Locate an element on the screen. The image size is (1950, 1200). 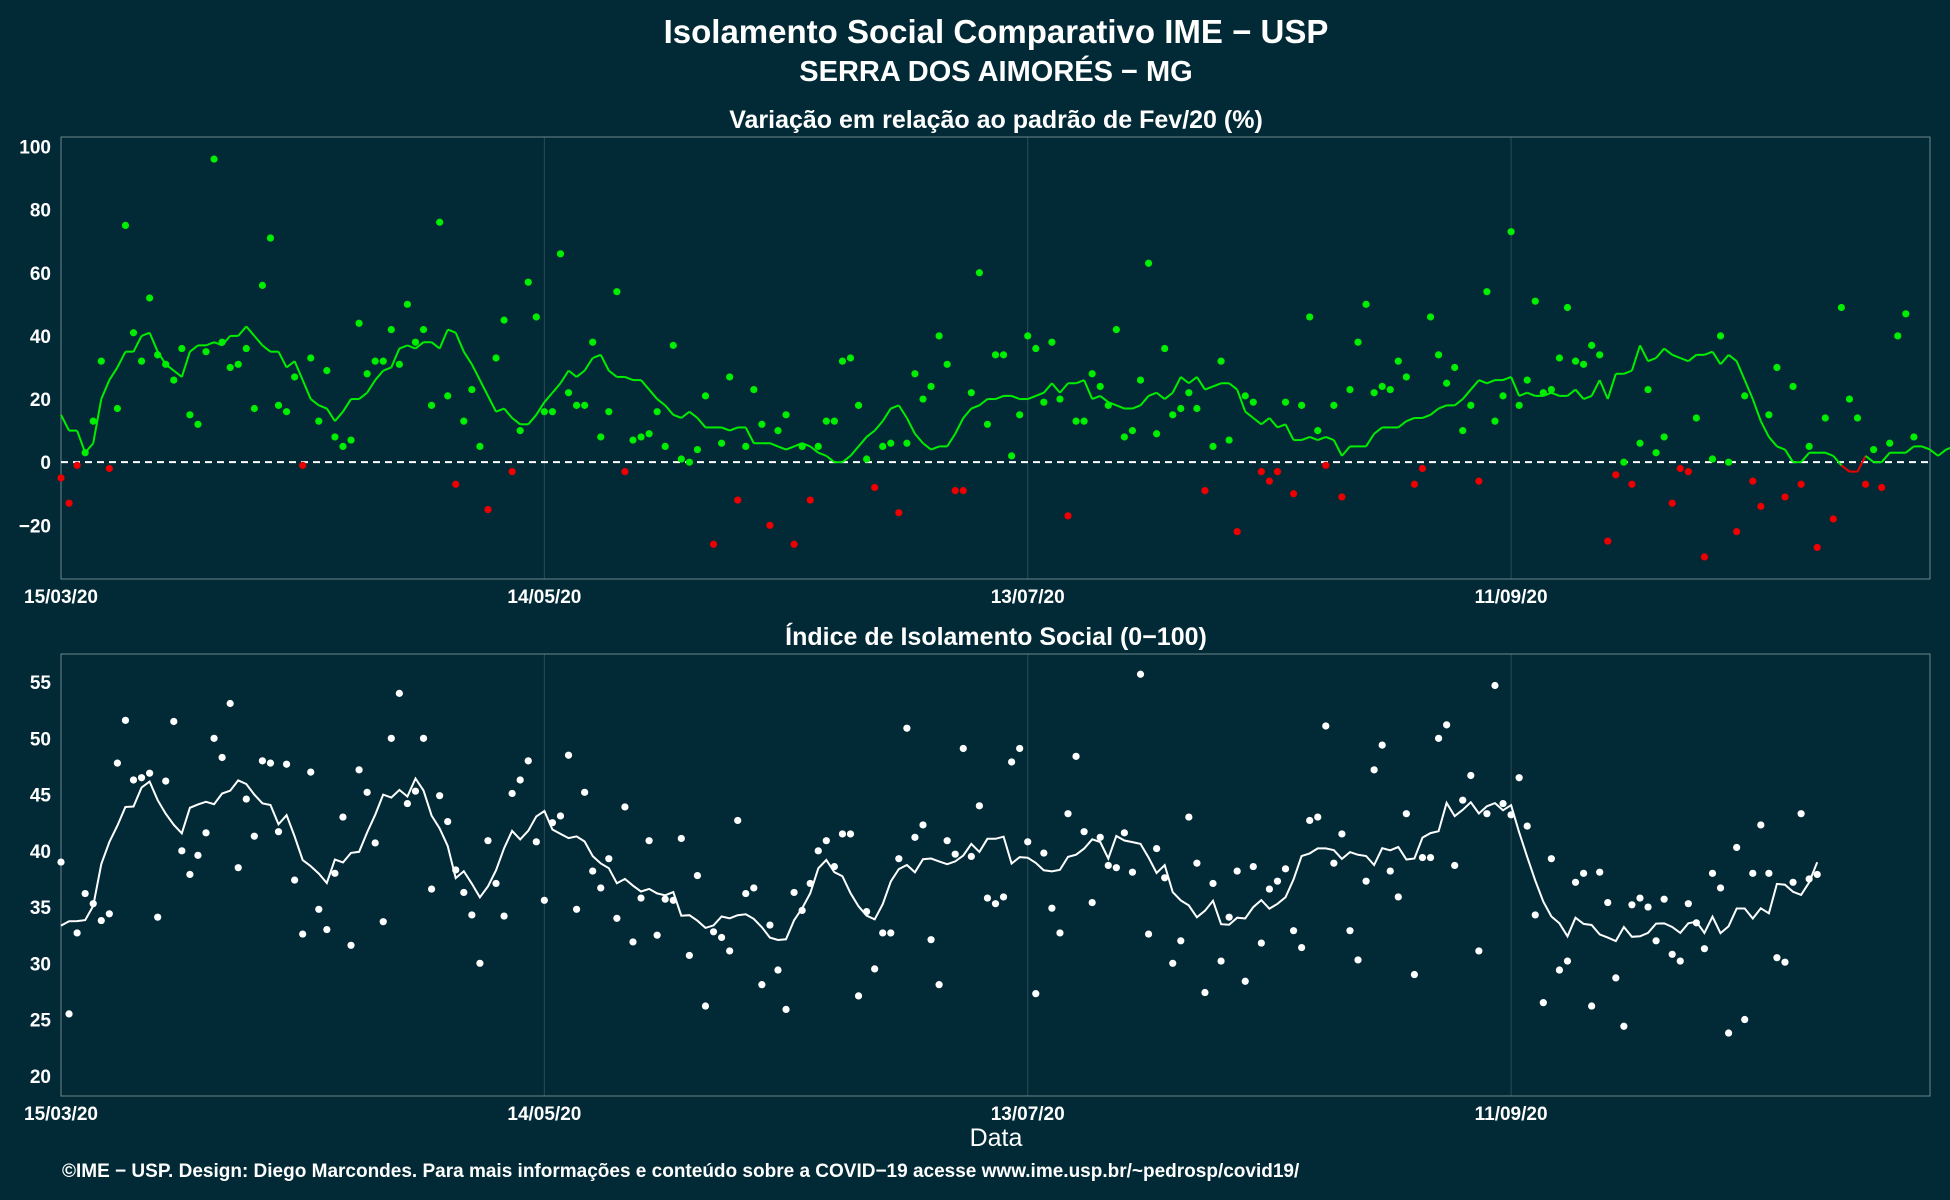
x-tick-label: 14/05/20 is located at coordinates (544, 1114).